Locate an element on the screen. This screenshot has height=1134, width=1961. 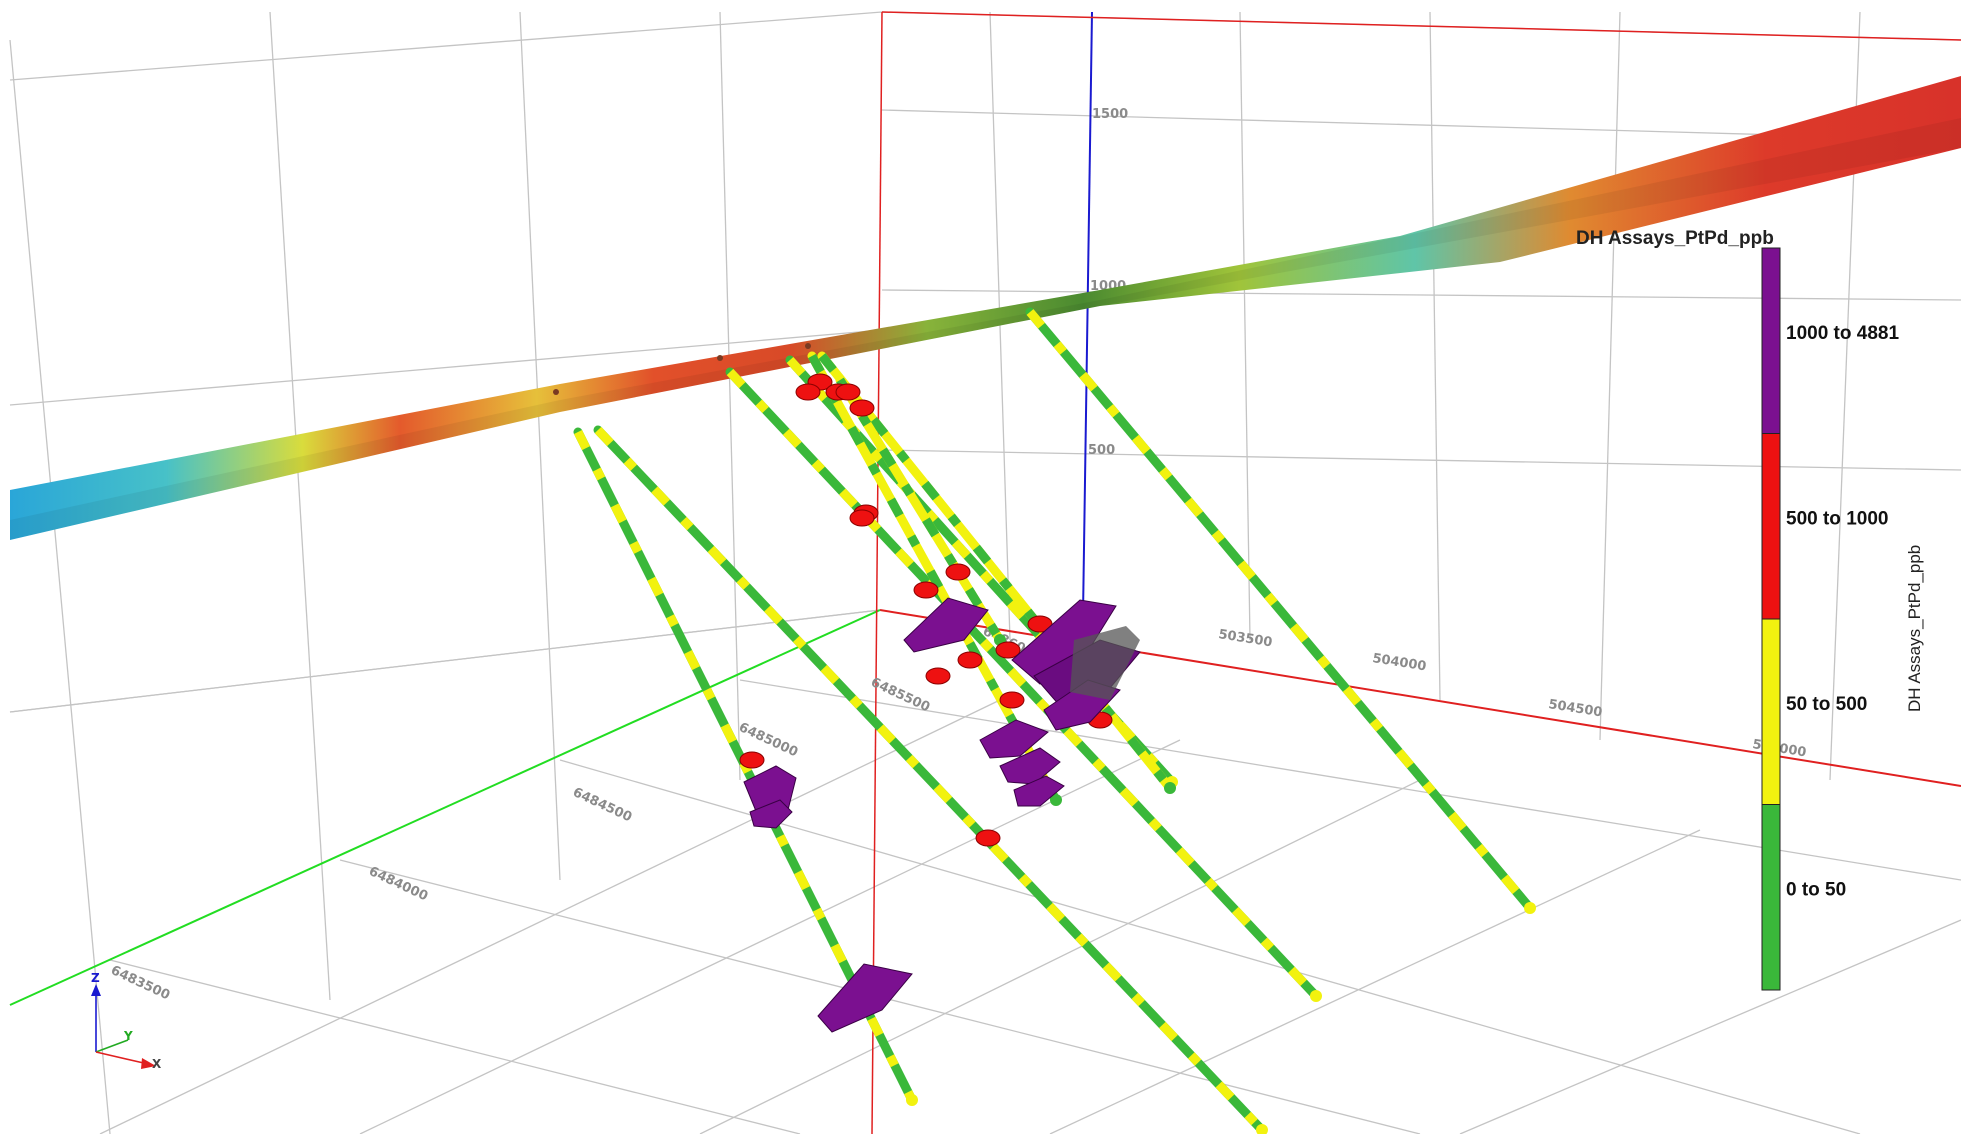
legend-title: DH Assays_PtPd_ppb is located at coordinates (1675, 238).